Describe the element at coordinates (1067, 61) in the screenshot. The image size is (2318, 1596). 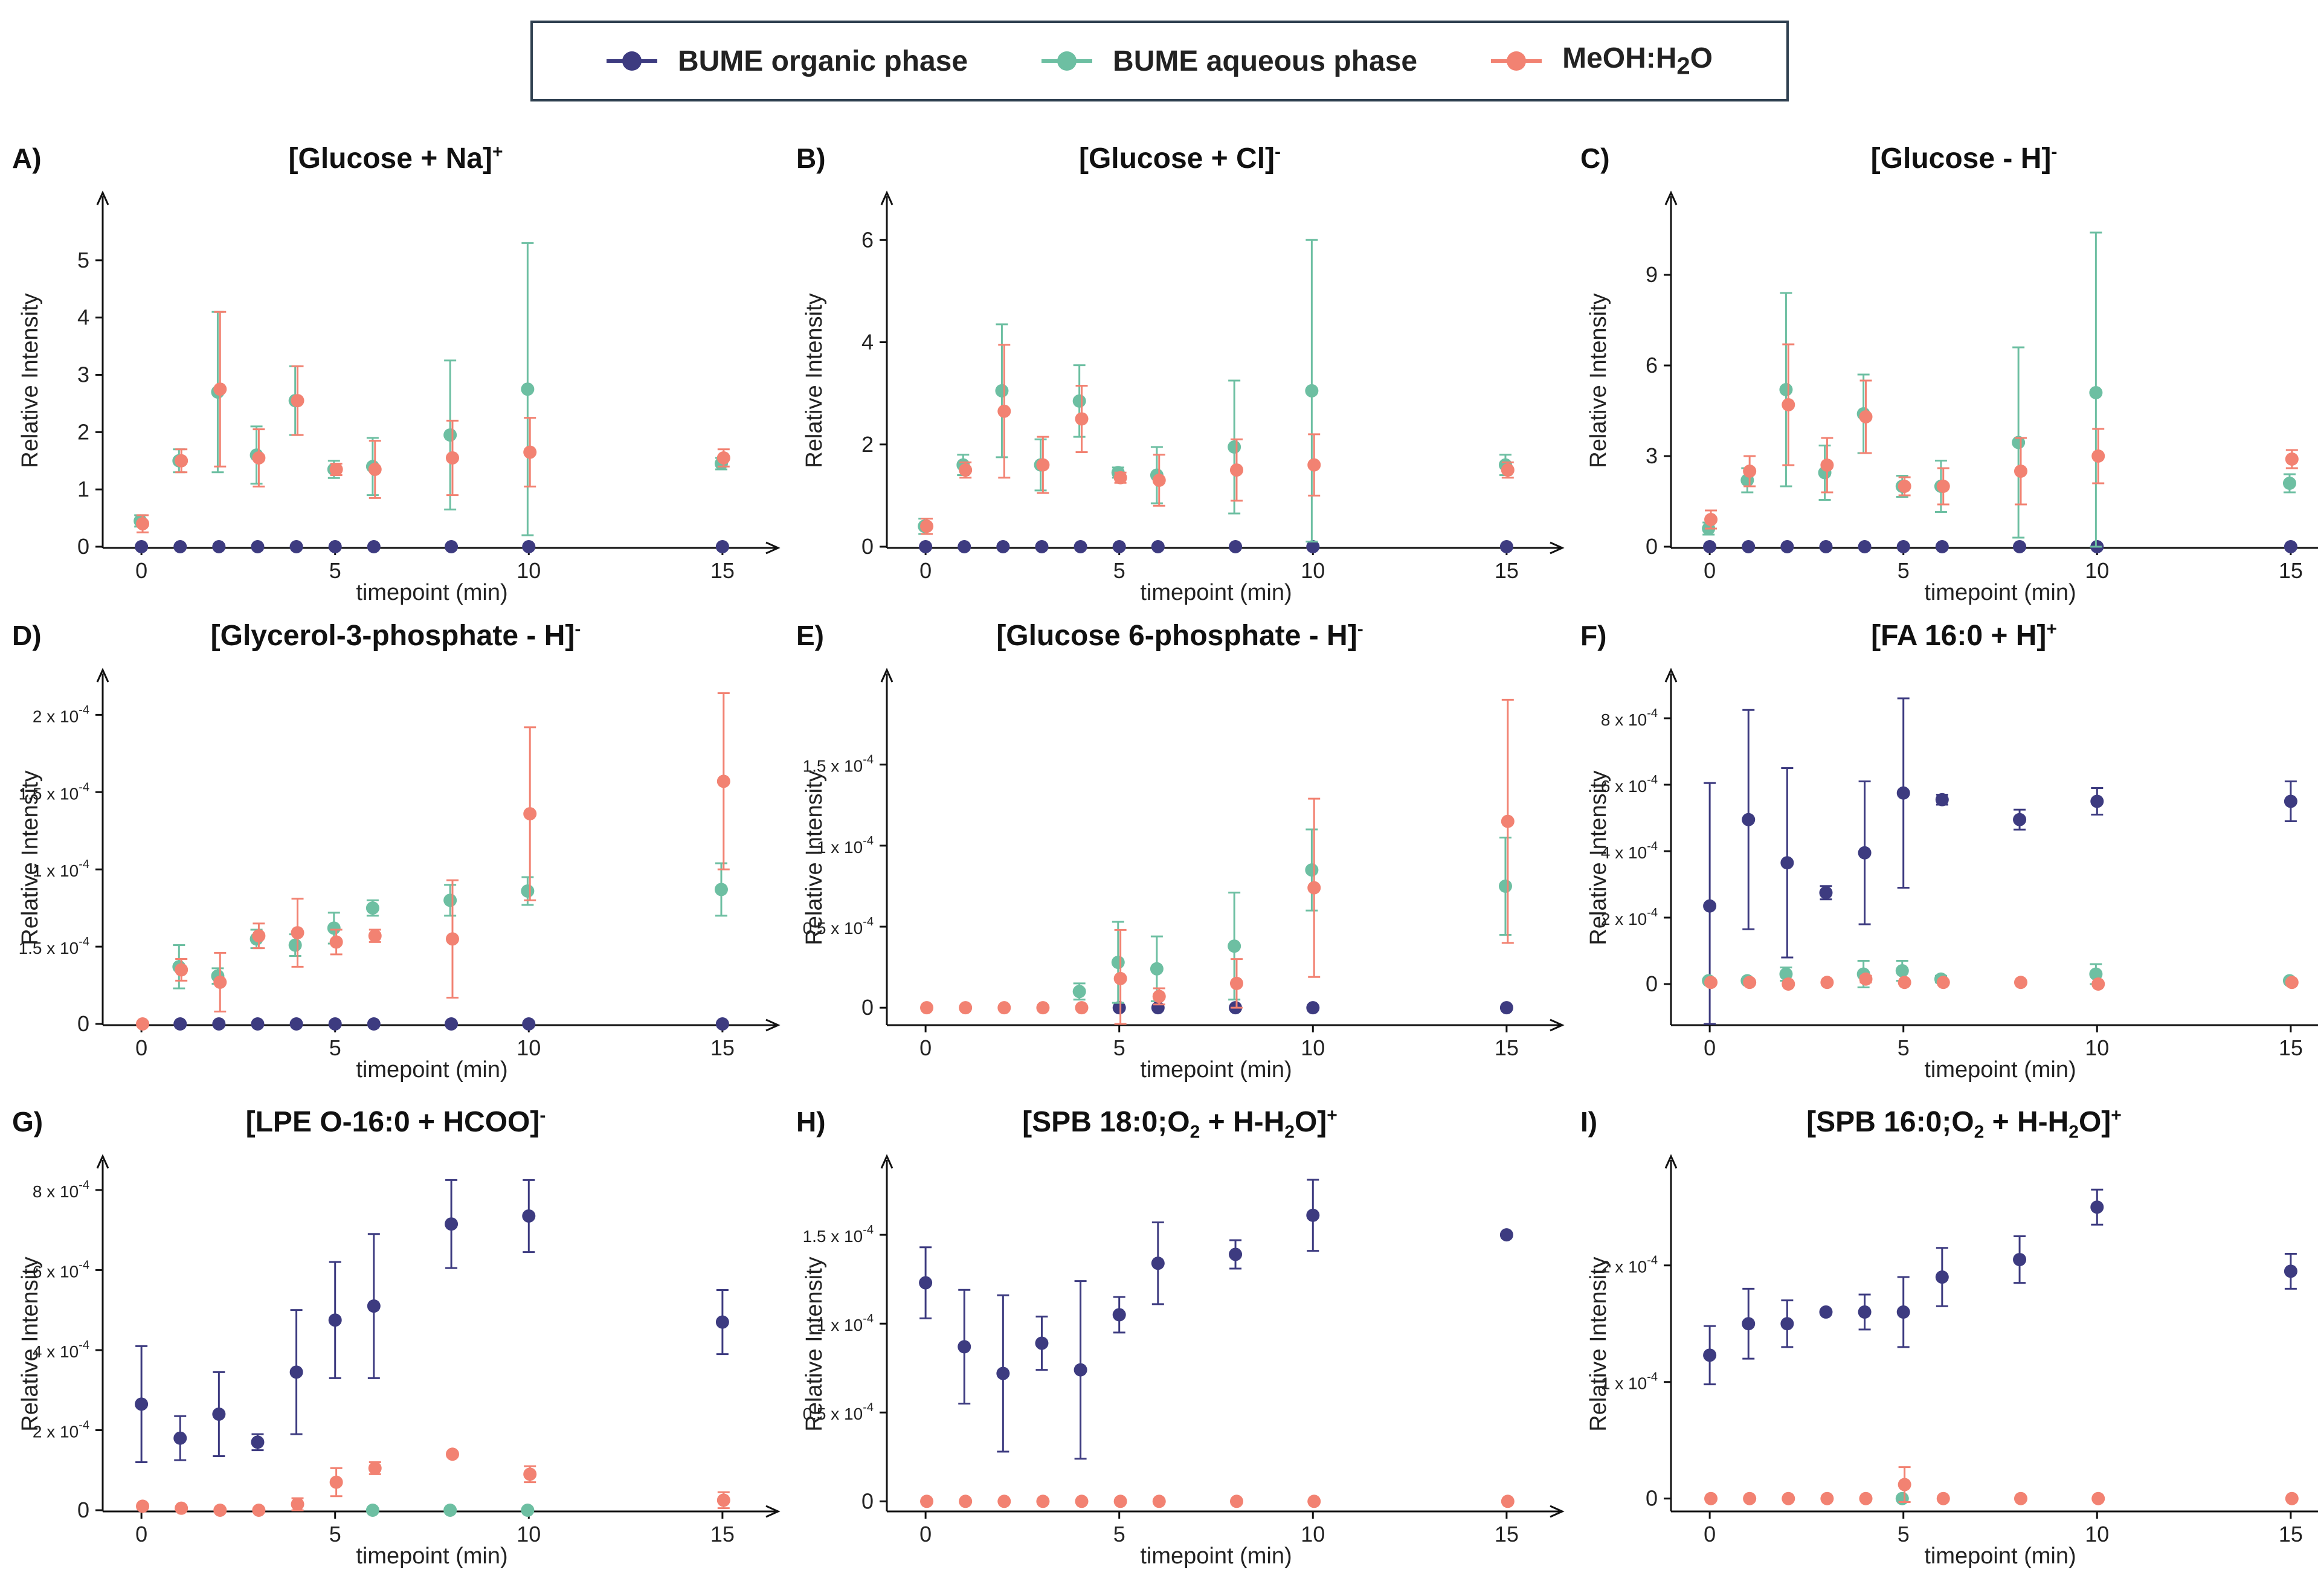
I see `legend-marker-aqueous` at that location.